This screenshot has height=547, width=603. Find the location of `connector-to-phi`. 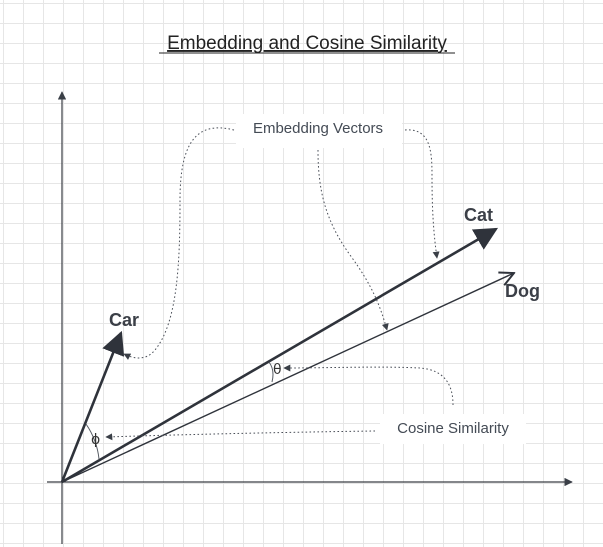

connector-to-phi is located at coordinates (240, 435).